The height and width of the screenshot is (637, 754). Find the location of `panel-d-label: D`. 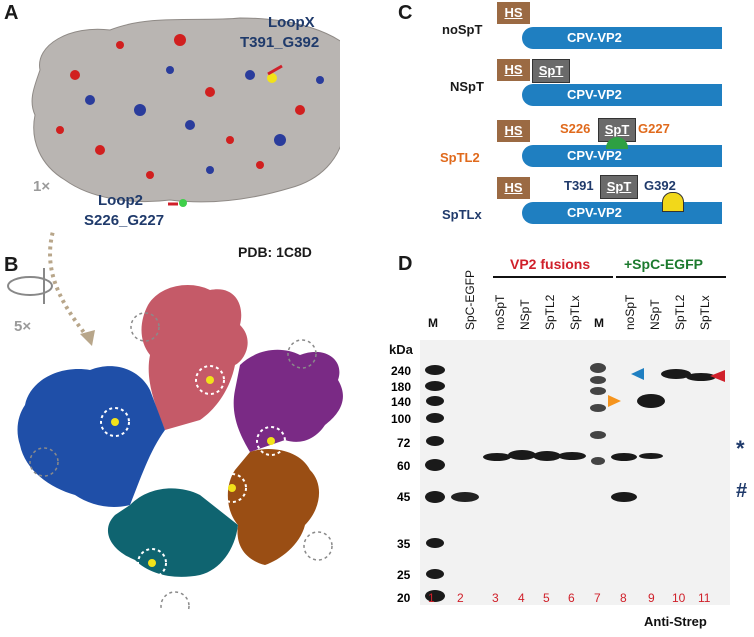

panel-d-label: D is located at coordinates (405, 264).